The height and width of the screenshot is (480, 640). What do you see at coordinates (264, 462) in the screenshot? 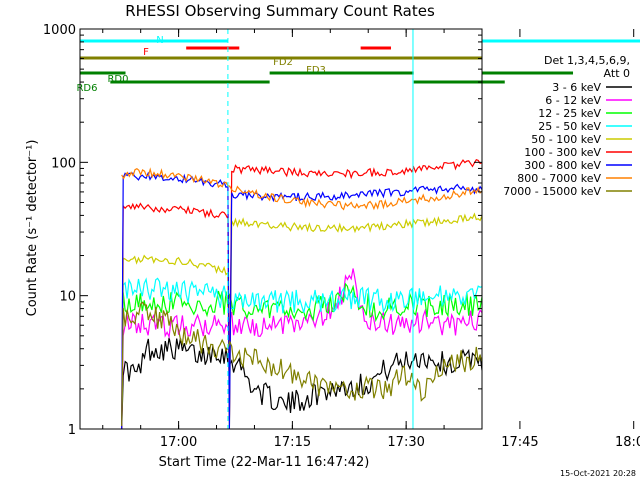
I see `x-axis-label: Start Time (22-Mar-11 16:47:42)` at bounding box center [264, 462].